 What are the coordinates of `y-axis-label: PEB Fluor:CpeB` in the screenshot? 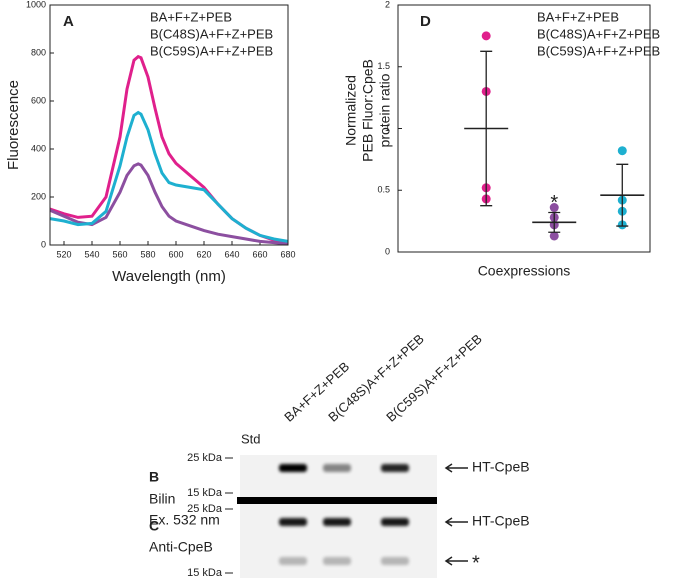 It's located at (368, 110).